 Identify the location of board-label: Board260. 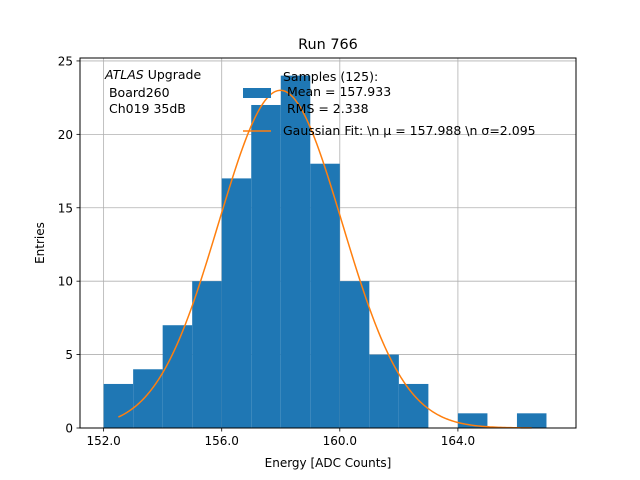
(137, 92).